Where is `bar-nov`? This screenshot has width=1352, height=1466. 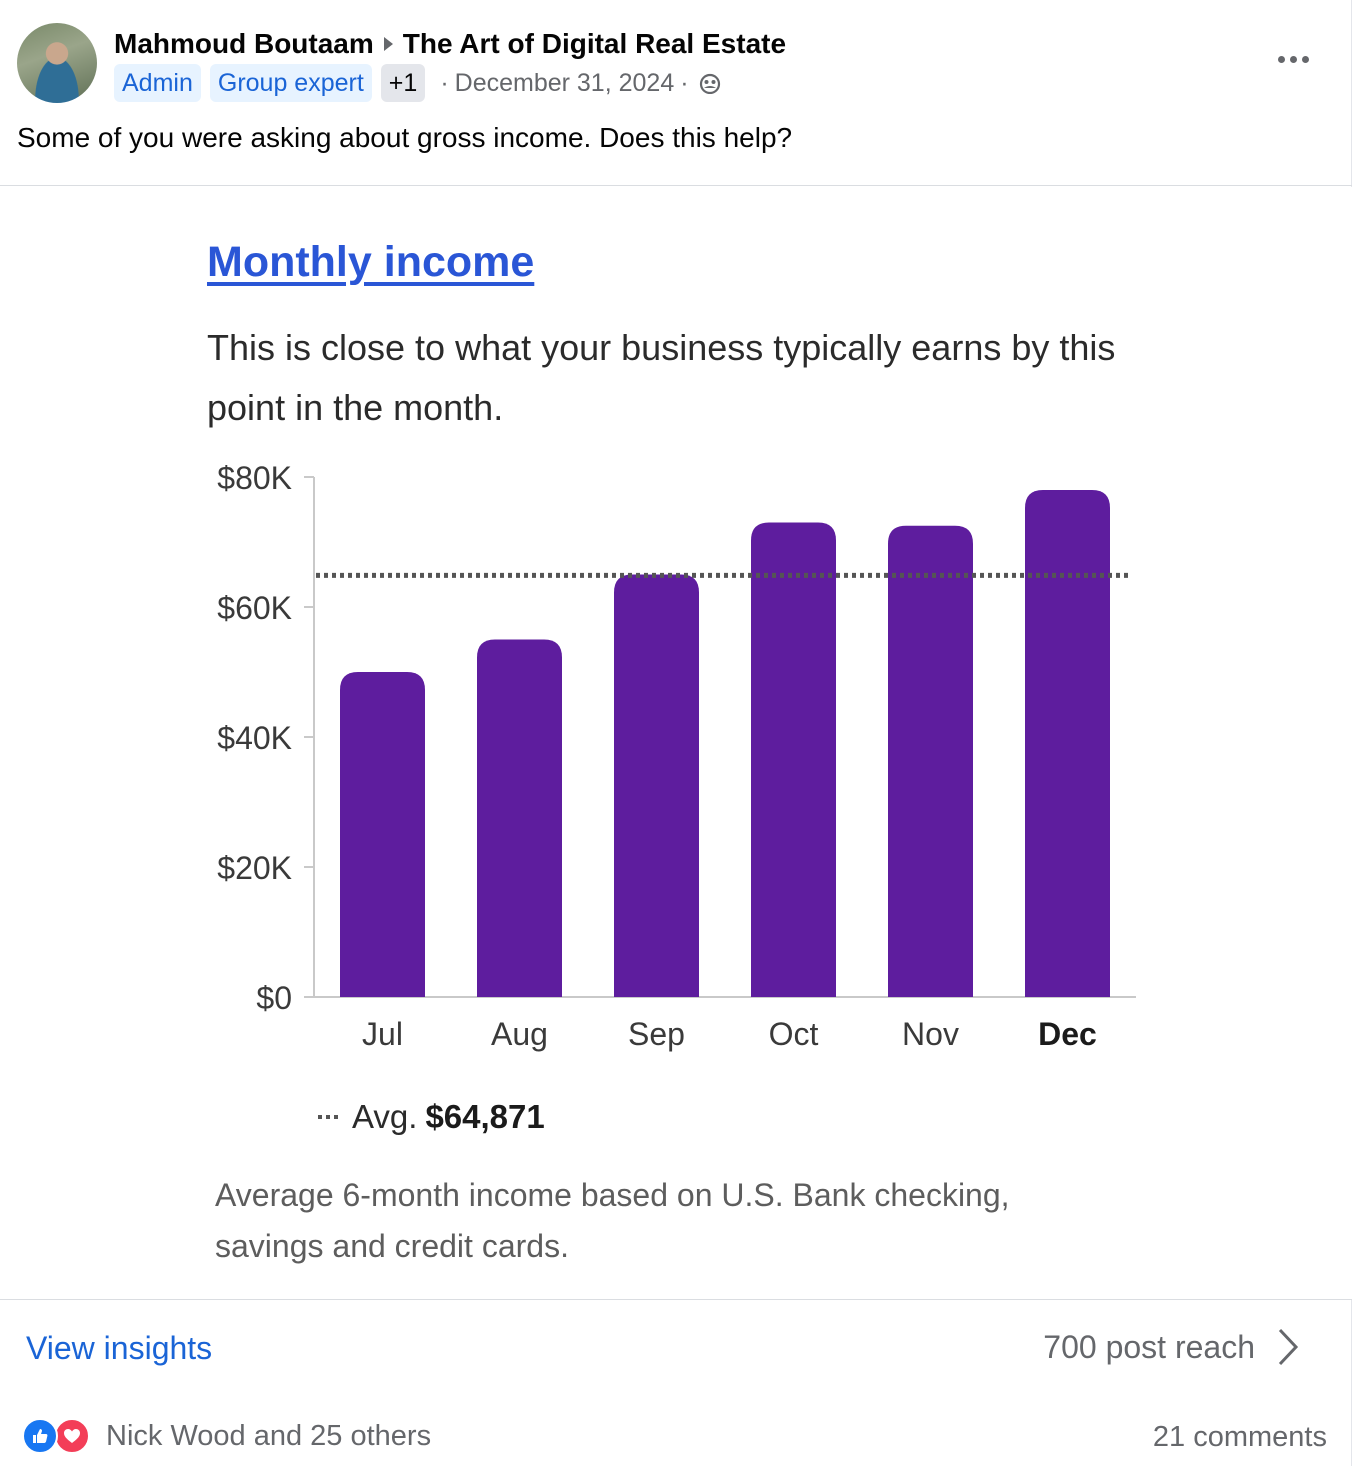
bar-nov is located at coordinates (930, 761).